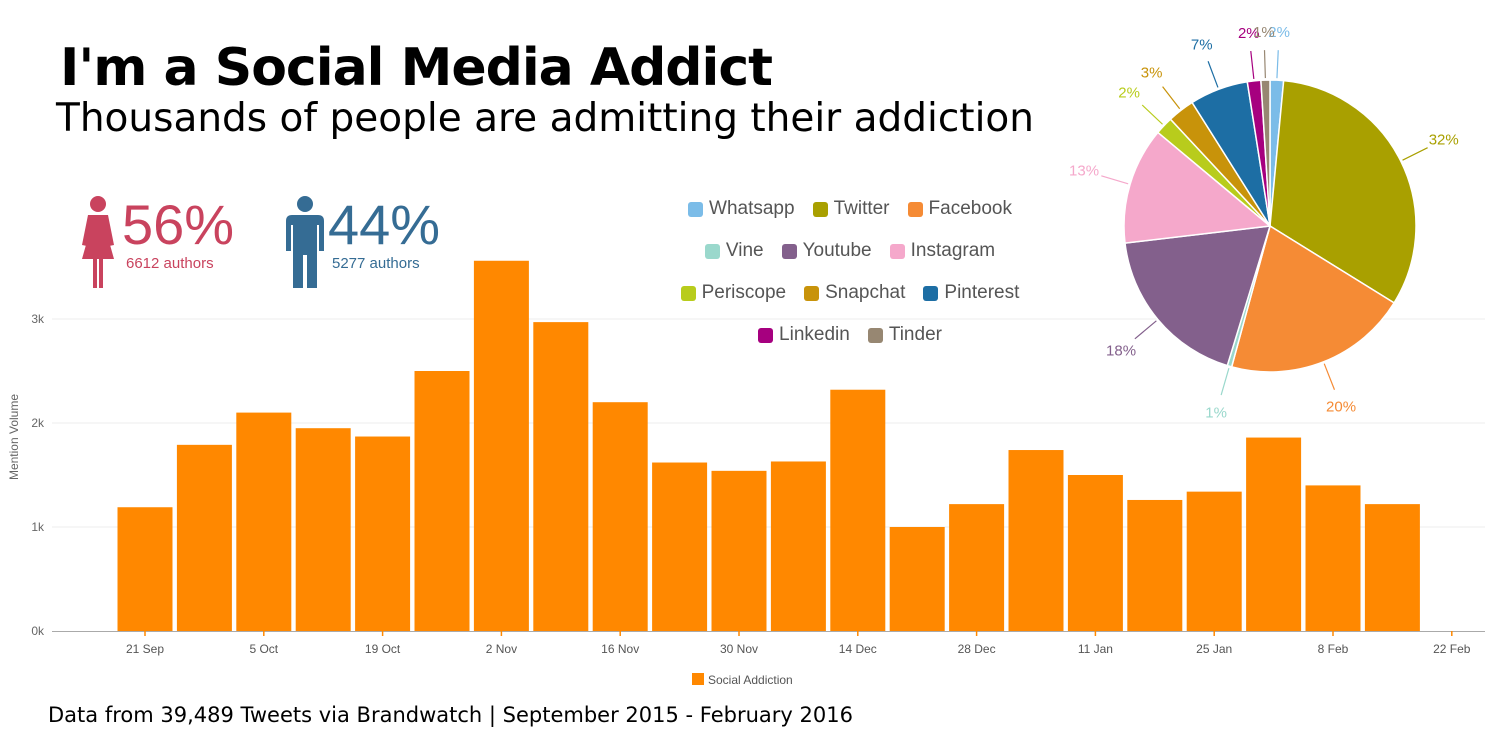 The width and height of the screenshot is (1495, 750). I want to click on x-tick-label: 14 Dec, so click(858, 649).